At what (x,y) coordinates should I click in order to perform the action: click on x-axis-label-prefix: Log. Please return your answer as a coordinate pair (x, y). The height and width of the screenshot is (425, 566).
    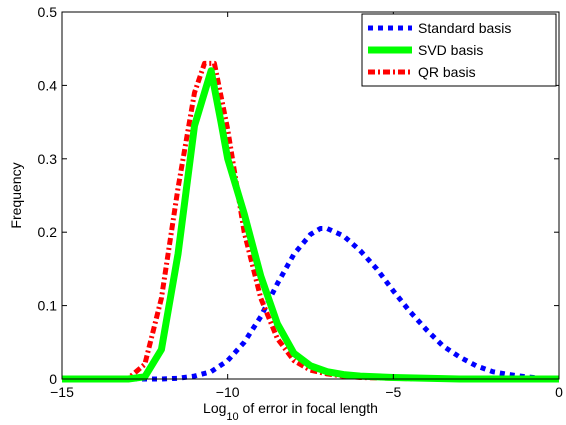
    Looking at the image, I should click on (214, 408).